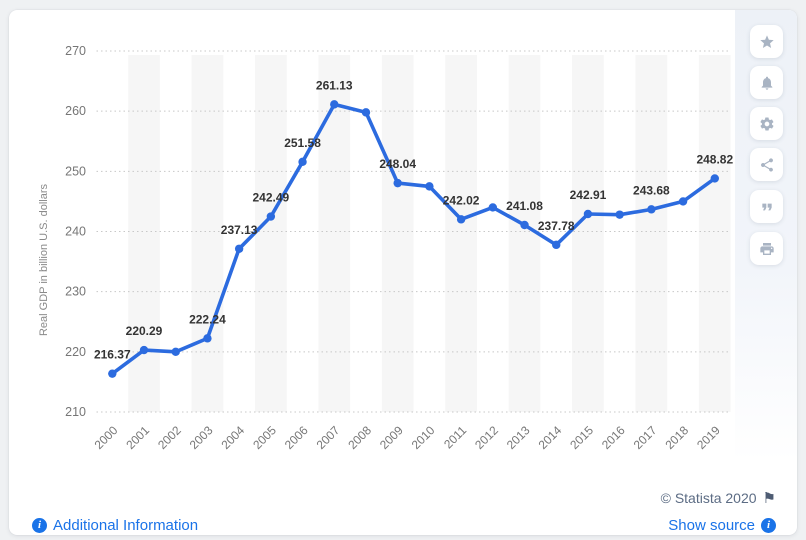  I want to click on gear-icon, so click(766, 123).